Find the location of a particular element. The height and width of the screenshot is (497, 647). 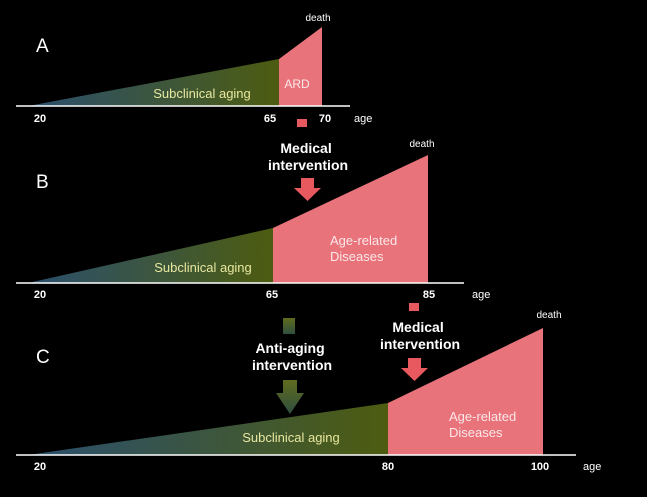

panel-letter-b: B is located at coordinates (42, 182).